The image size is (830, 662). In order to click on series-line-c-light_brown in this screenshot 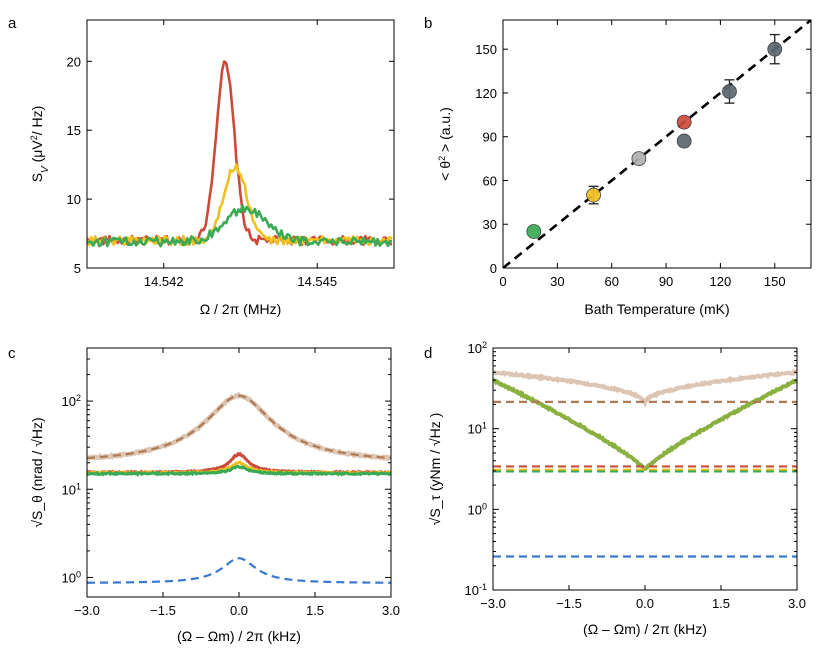, I will do `click(239, 426)`.